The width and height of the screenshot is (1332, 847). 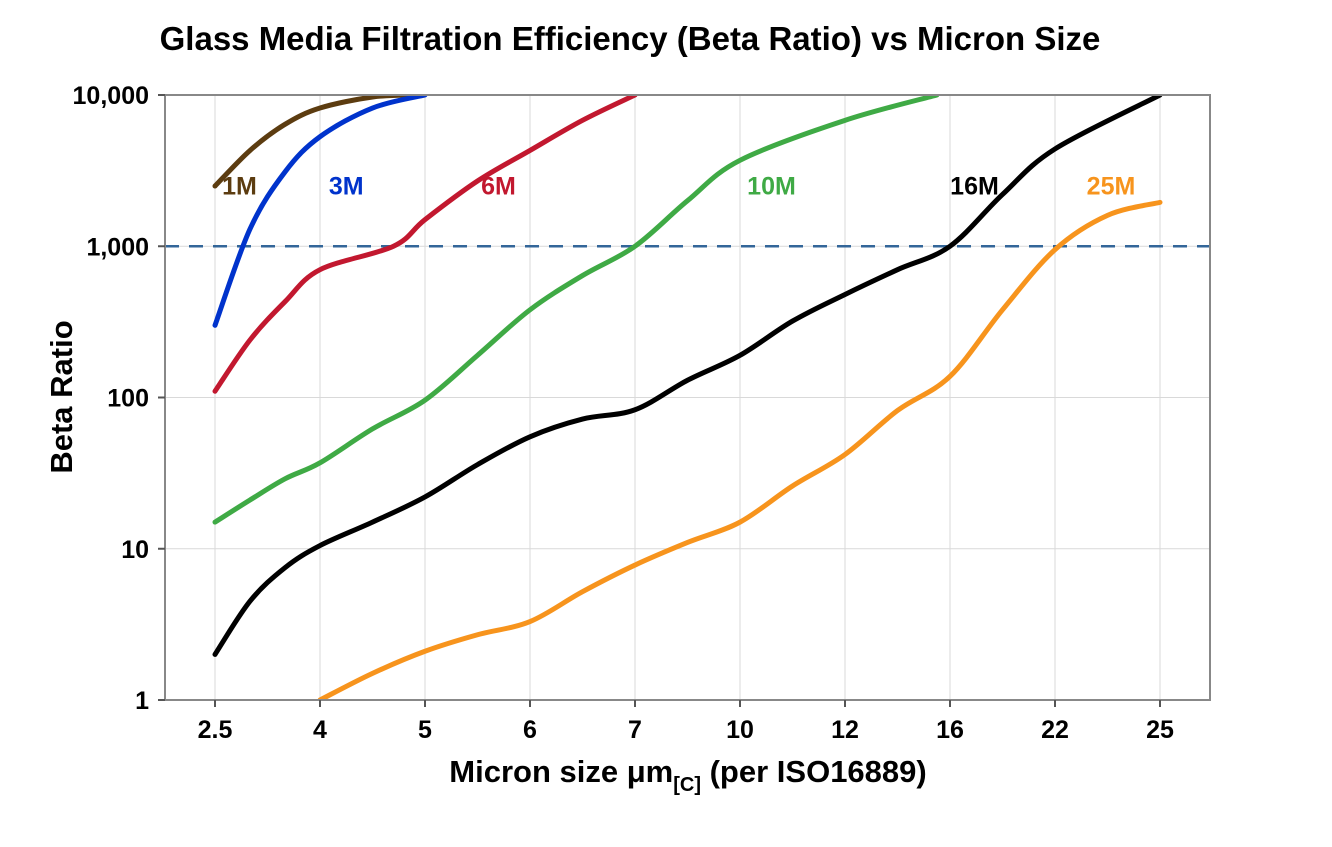 I want to click on y-tick-label: 1,000, so click(x=117, y=247).